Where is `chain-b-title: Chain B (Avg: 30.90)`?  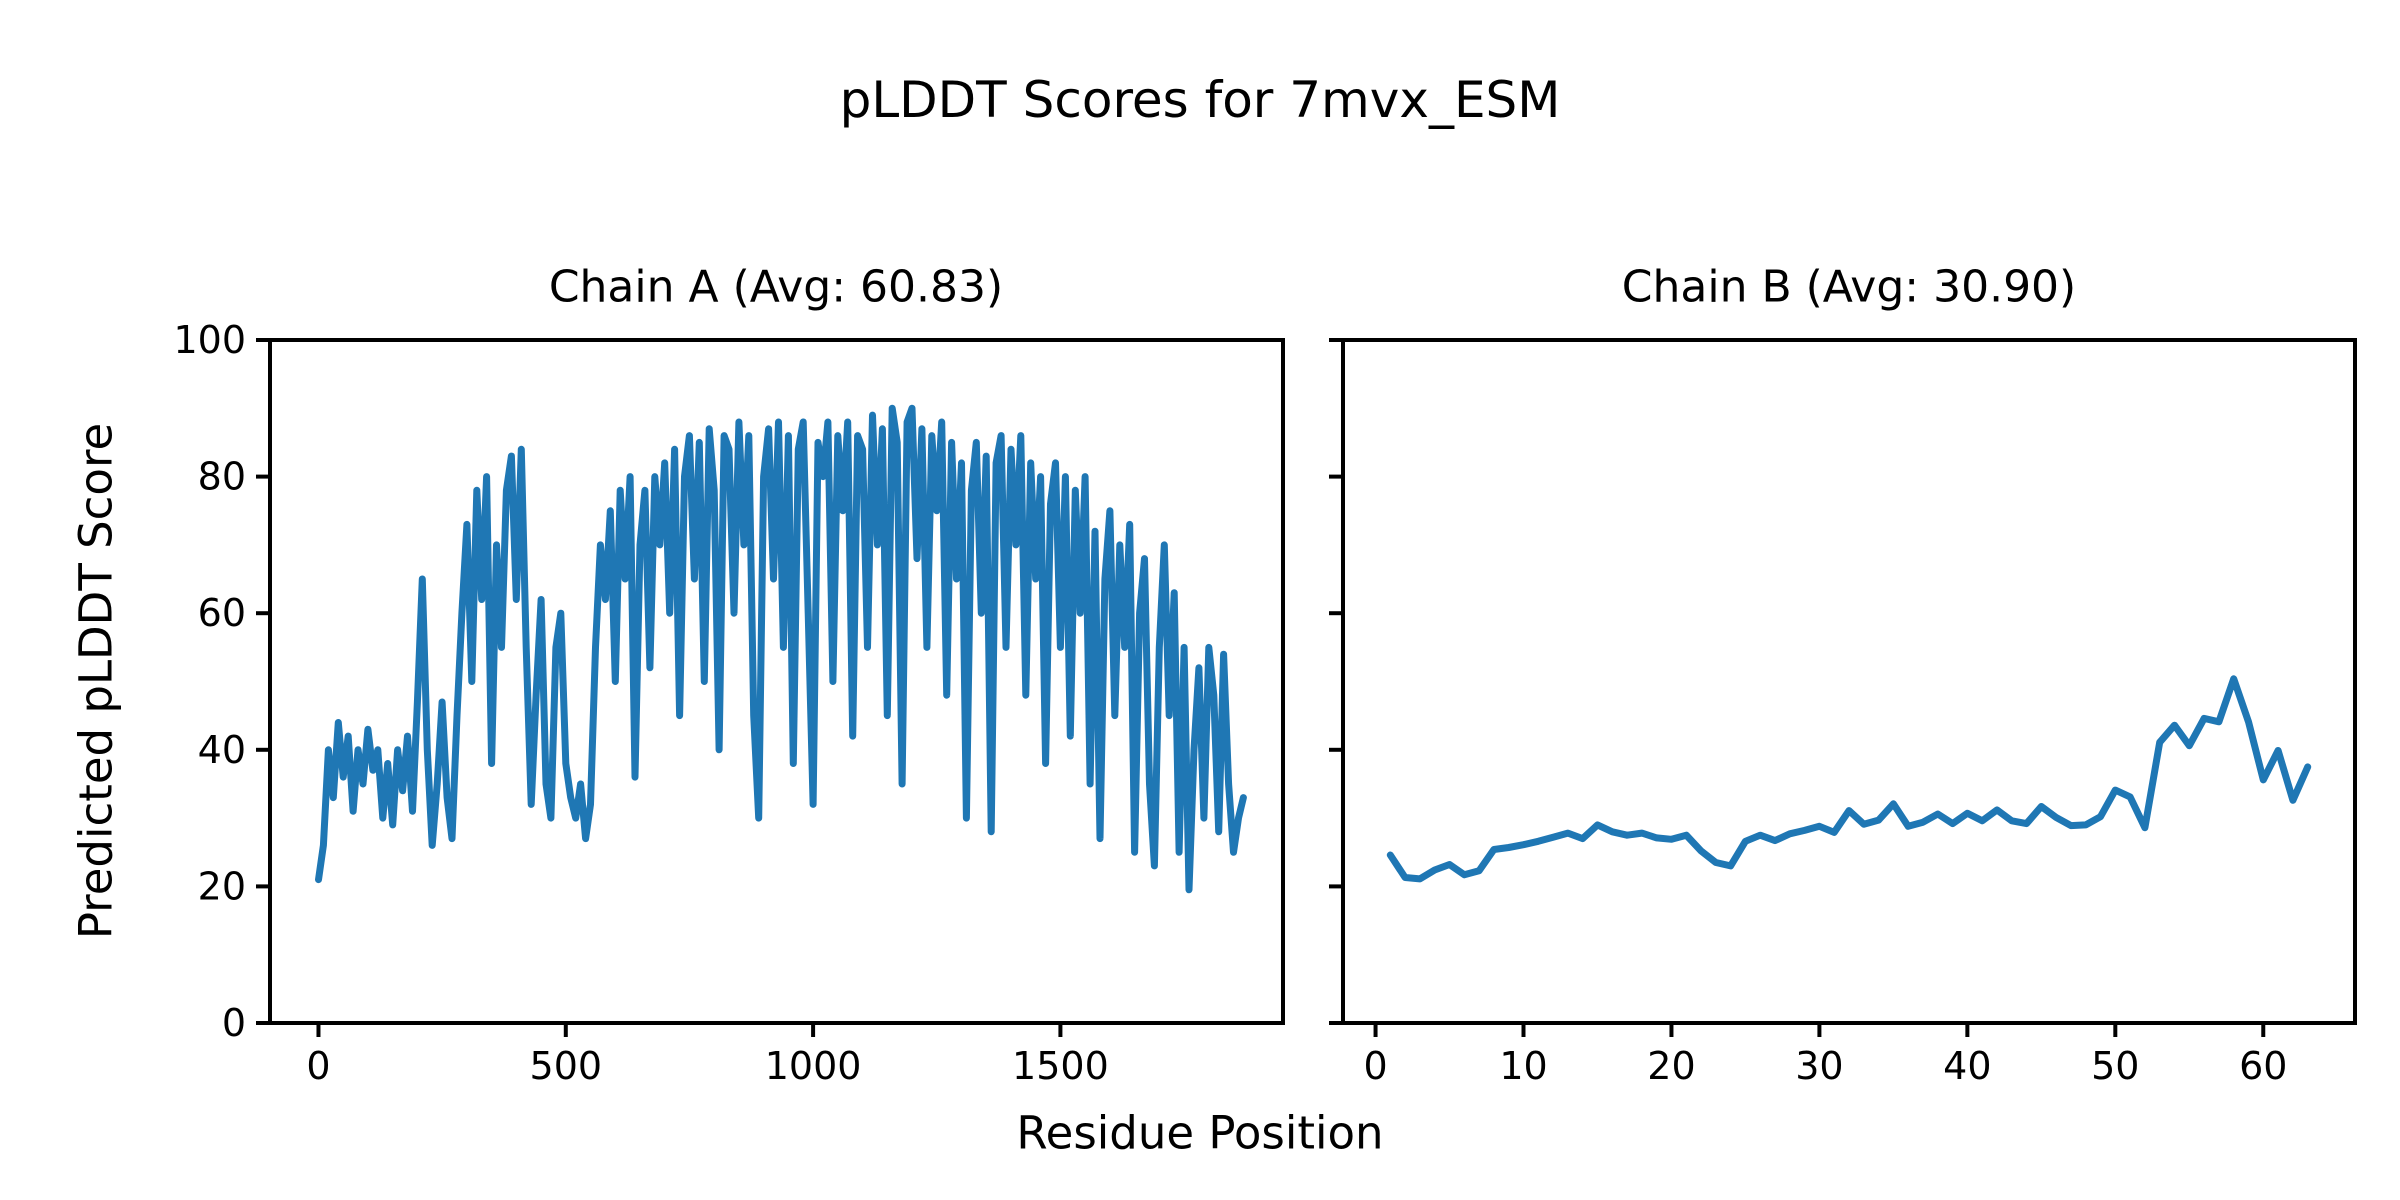
chain-b-title: Chain B (Avg: 30.90) is located at coordinates (1849, 287).